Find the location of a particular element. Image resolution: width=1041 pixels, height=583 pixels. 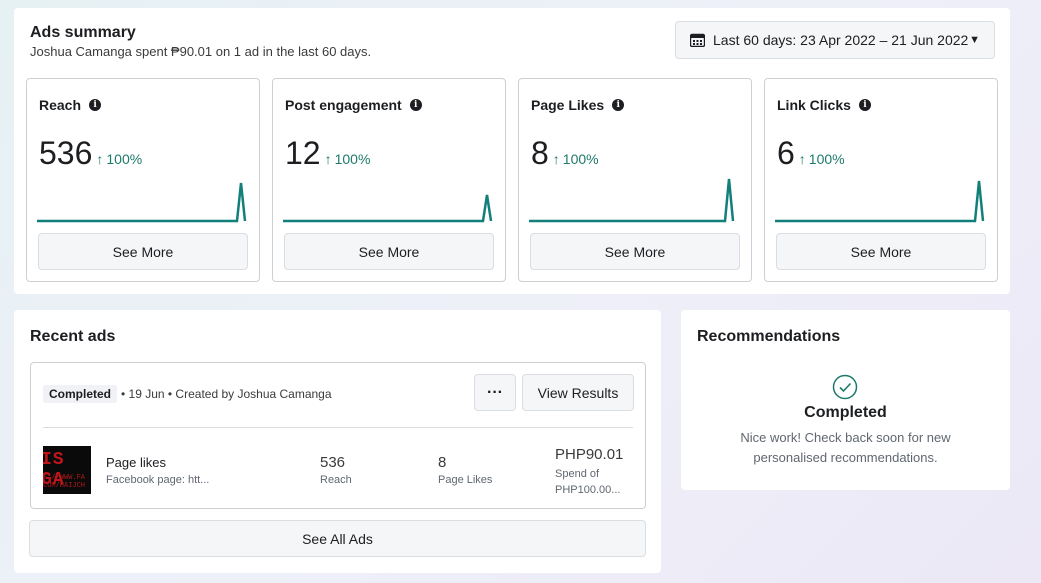

see-all-ads-button: See All Ads is located at coordinates (337, 538).